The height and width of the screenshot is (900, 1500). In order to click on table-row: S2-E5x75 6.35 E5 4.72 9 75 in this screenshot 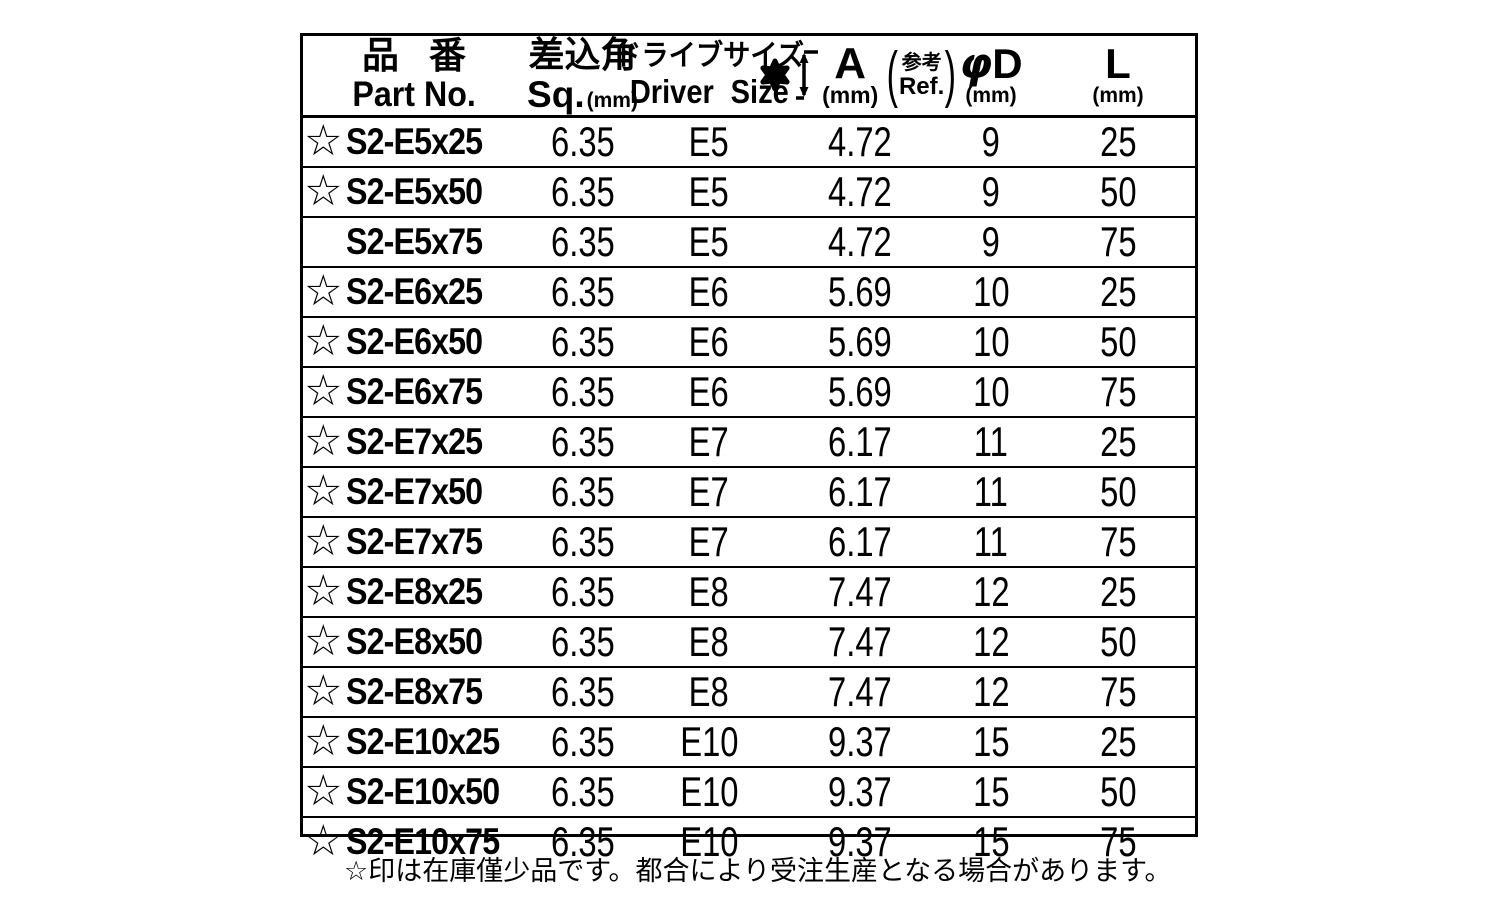, I will do `click(749, 240)`.